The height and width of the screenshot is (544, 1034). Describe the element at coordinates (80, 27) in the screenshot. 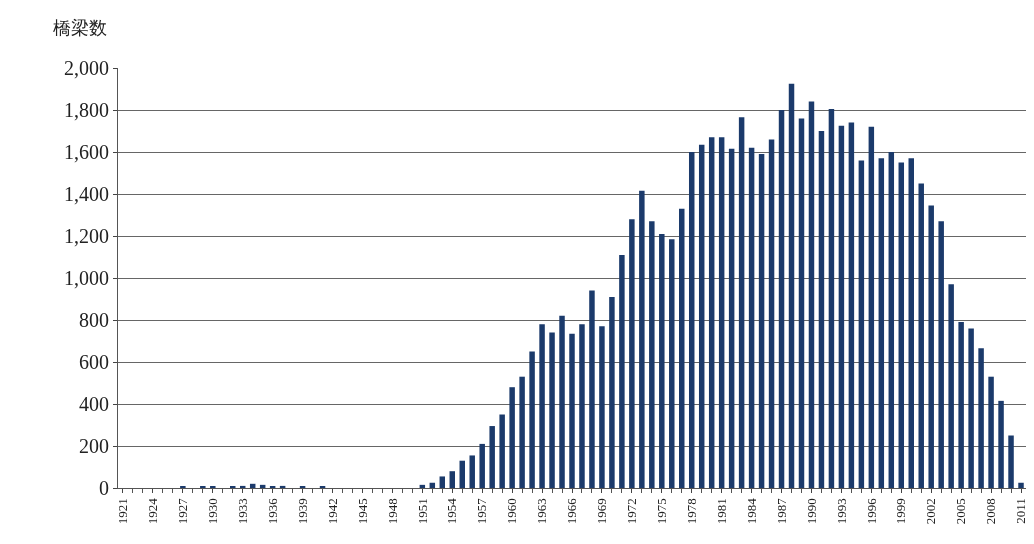

I see `y-axis-title: 橋梁数` at that location.